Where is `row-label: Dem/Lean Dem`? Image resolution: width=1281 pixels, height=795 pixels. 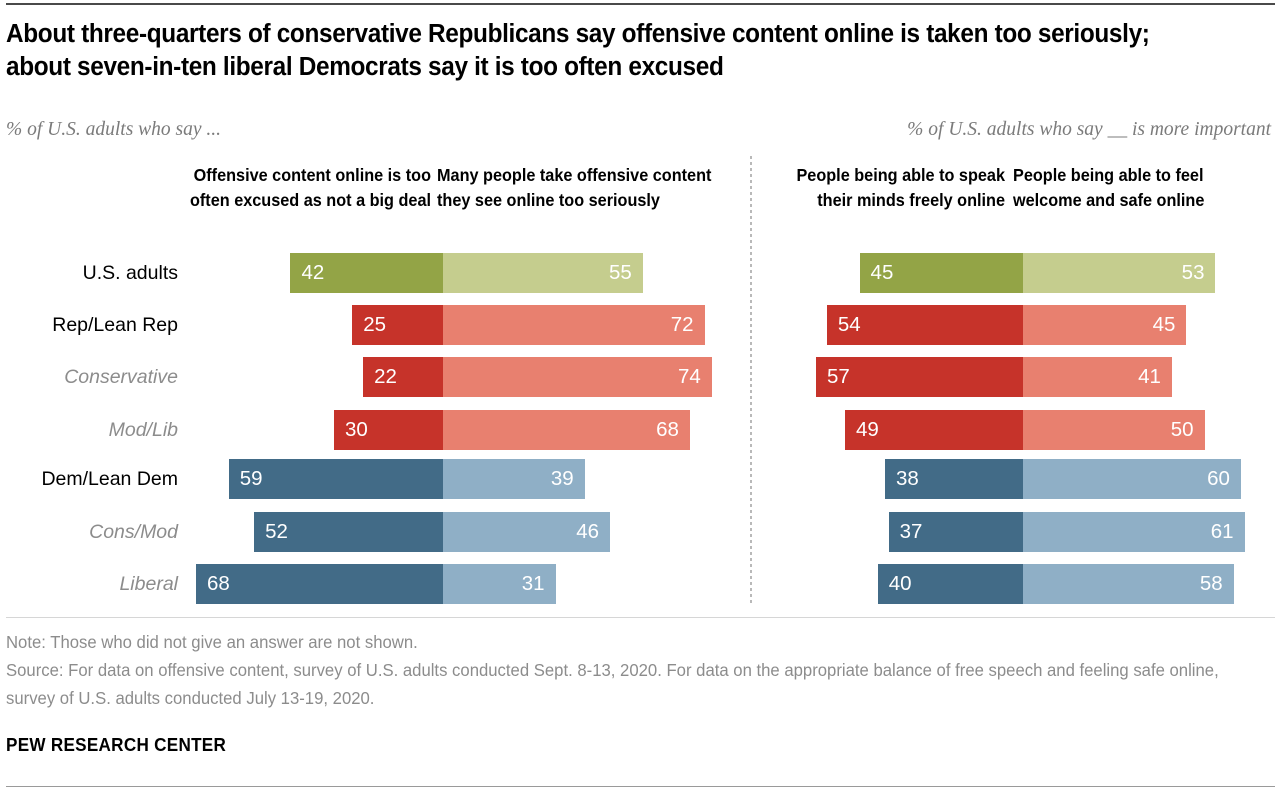 row-label: Dem/Lean Dem is located at coordinates (109, 479).